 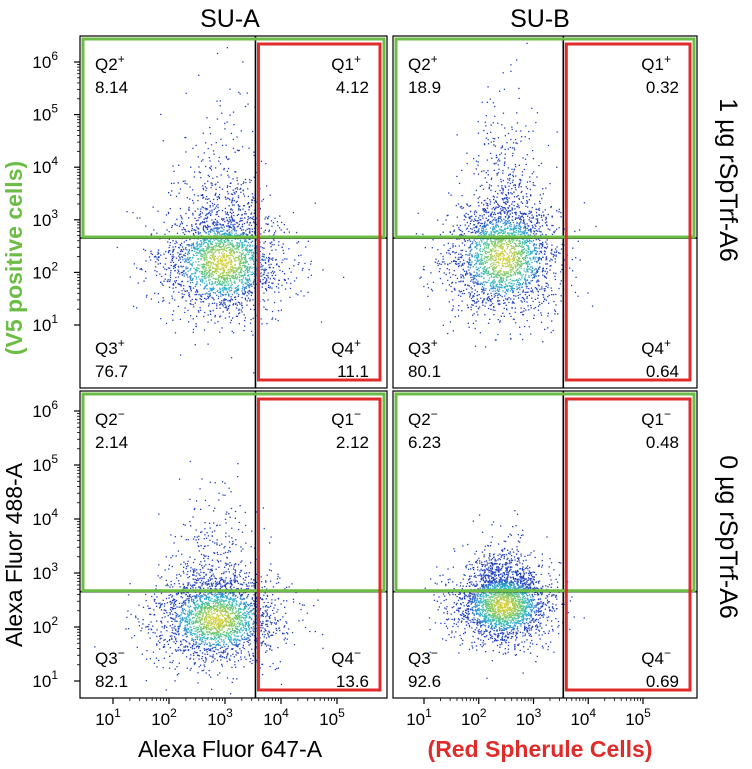 I want to click on row-title-0ug: 0 µg rSpTrf-A6, so click(x=728, y=537).